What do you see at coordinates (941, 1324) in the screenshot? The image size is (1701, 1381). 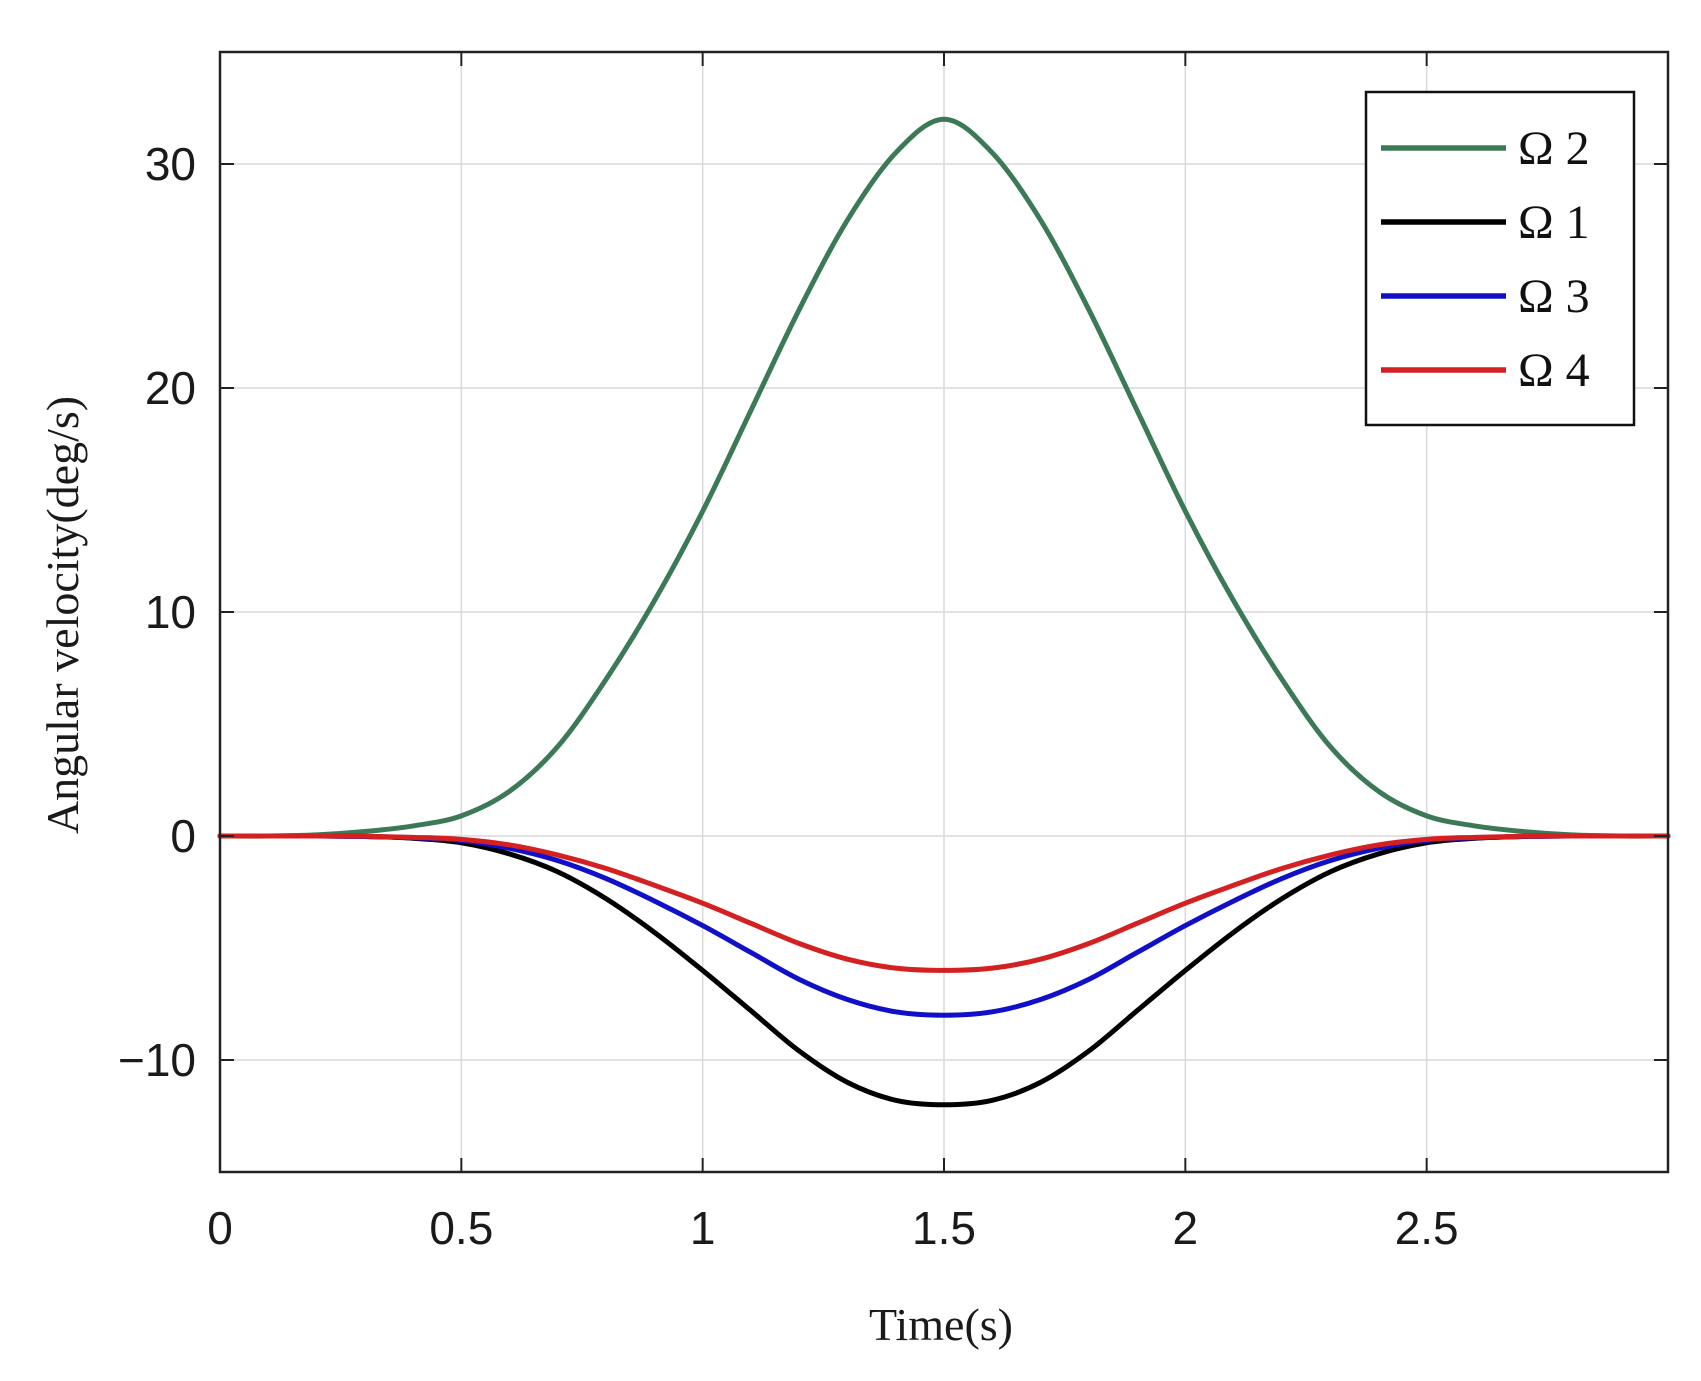 I see `x-axis-title: Time(s)` at bounding box center [941, 1324].